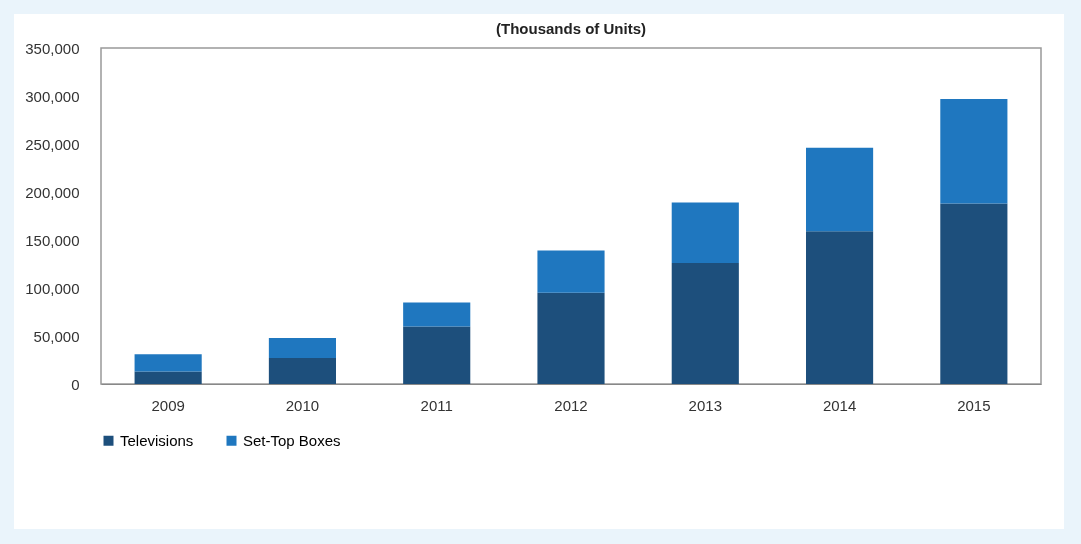 The image size is (1081, 544). What do you see at coordinates (157, 440) in the screenshot?
I see `legend-label: Televisions` at bounding box center [157, 440].